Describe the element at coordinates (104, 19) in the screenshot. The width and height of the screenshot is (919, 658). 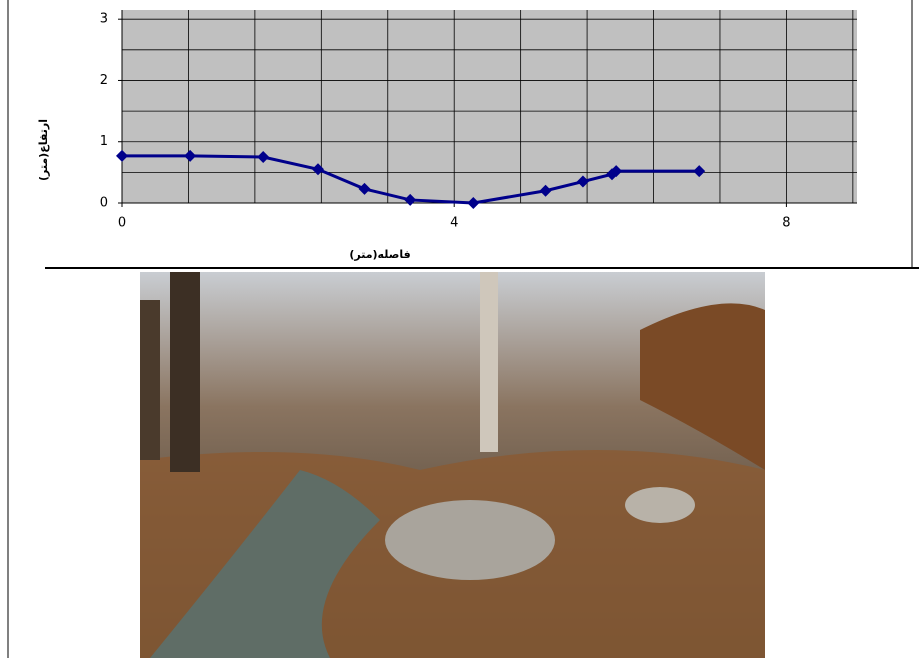
I see `y-tick-label: 3` at that location.